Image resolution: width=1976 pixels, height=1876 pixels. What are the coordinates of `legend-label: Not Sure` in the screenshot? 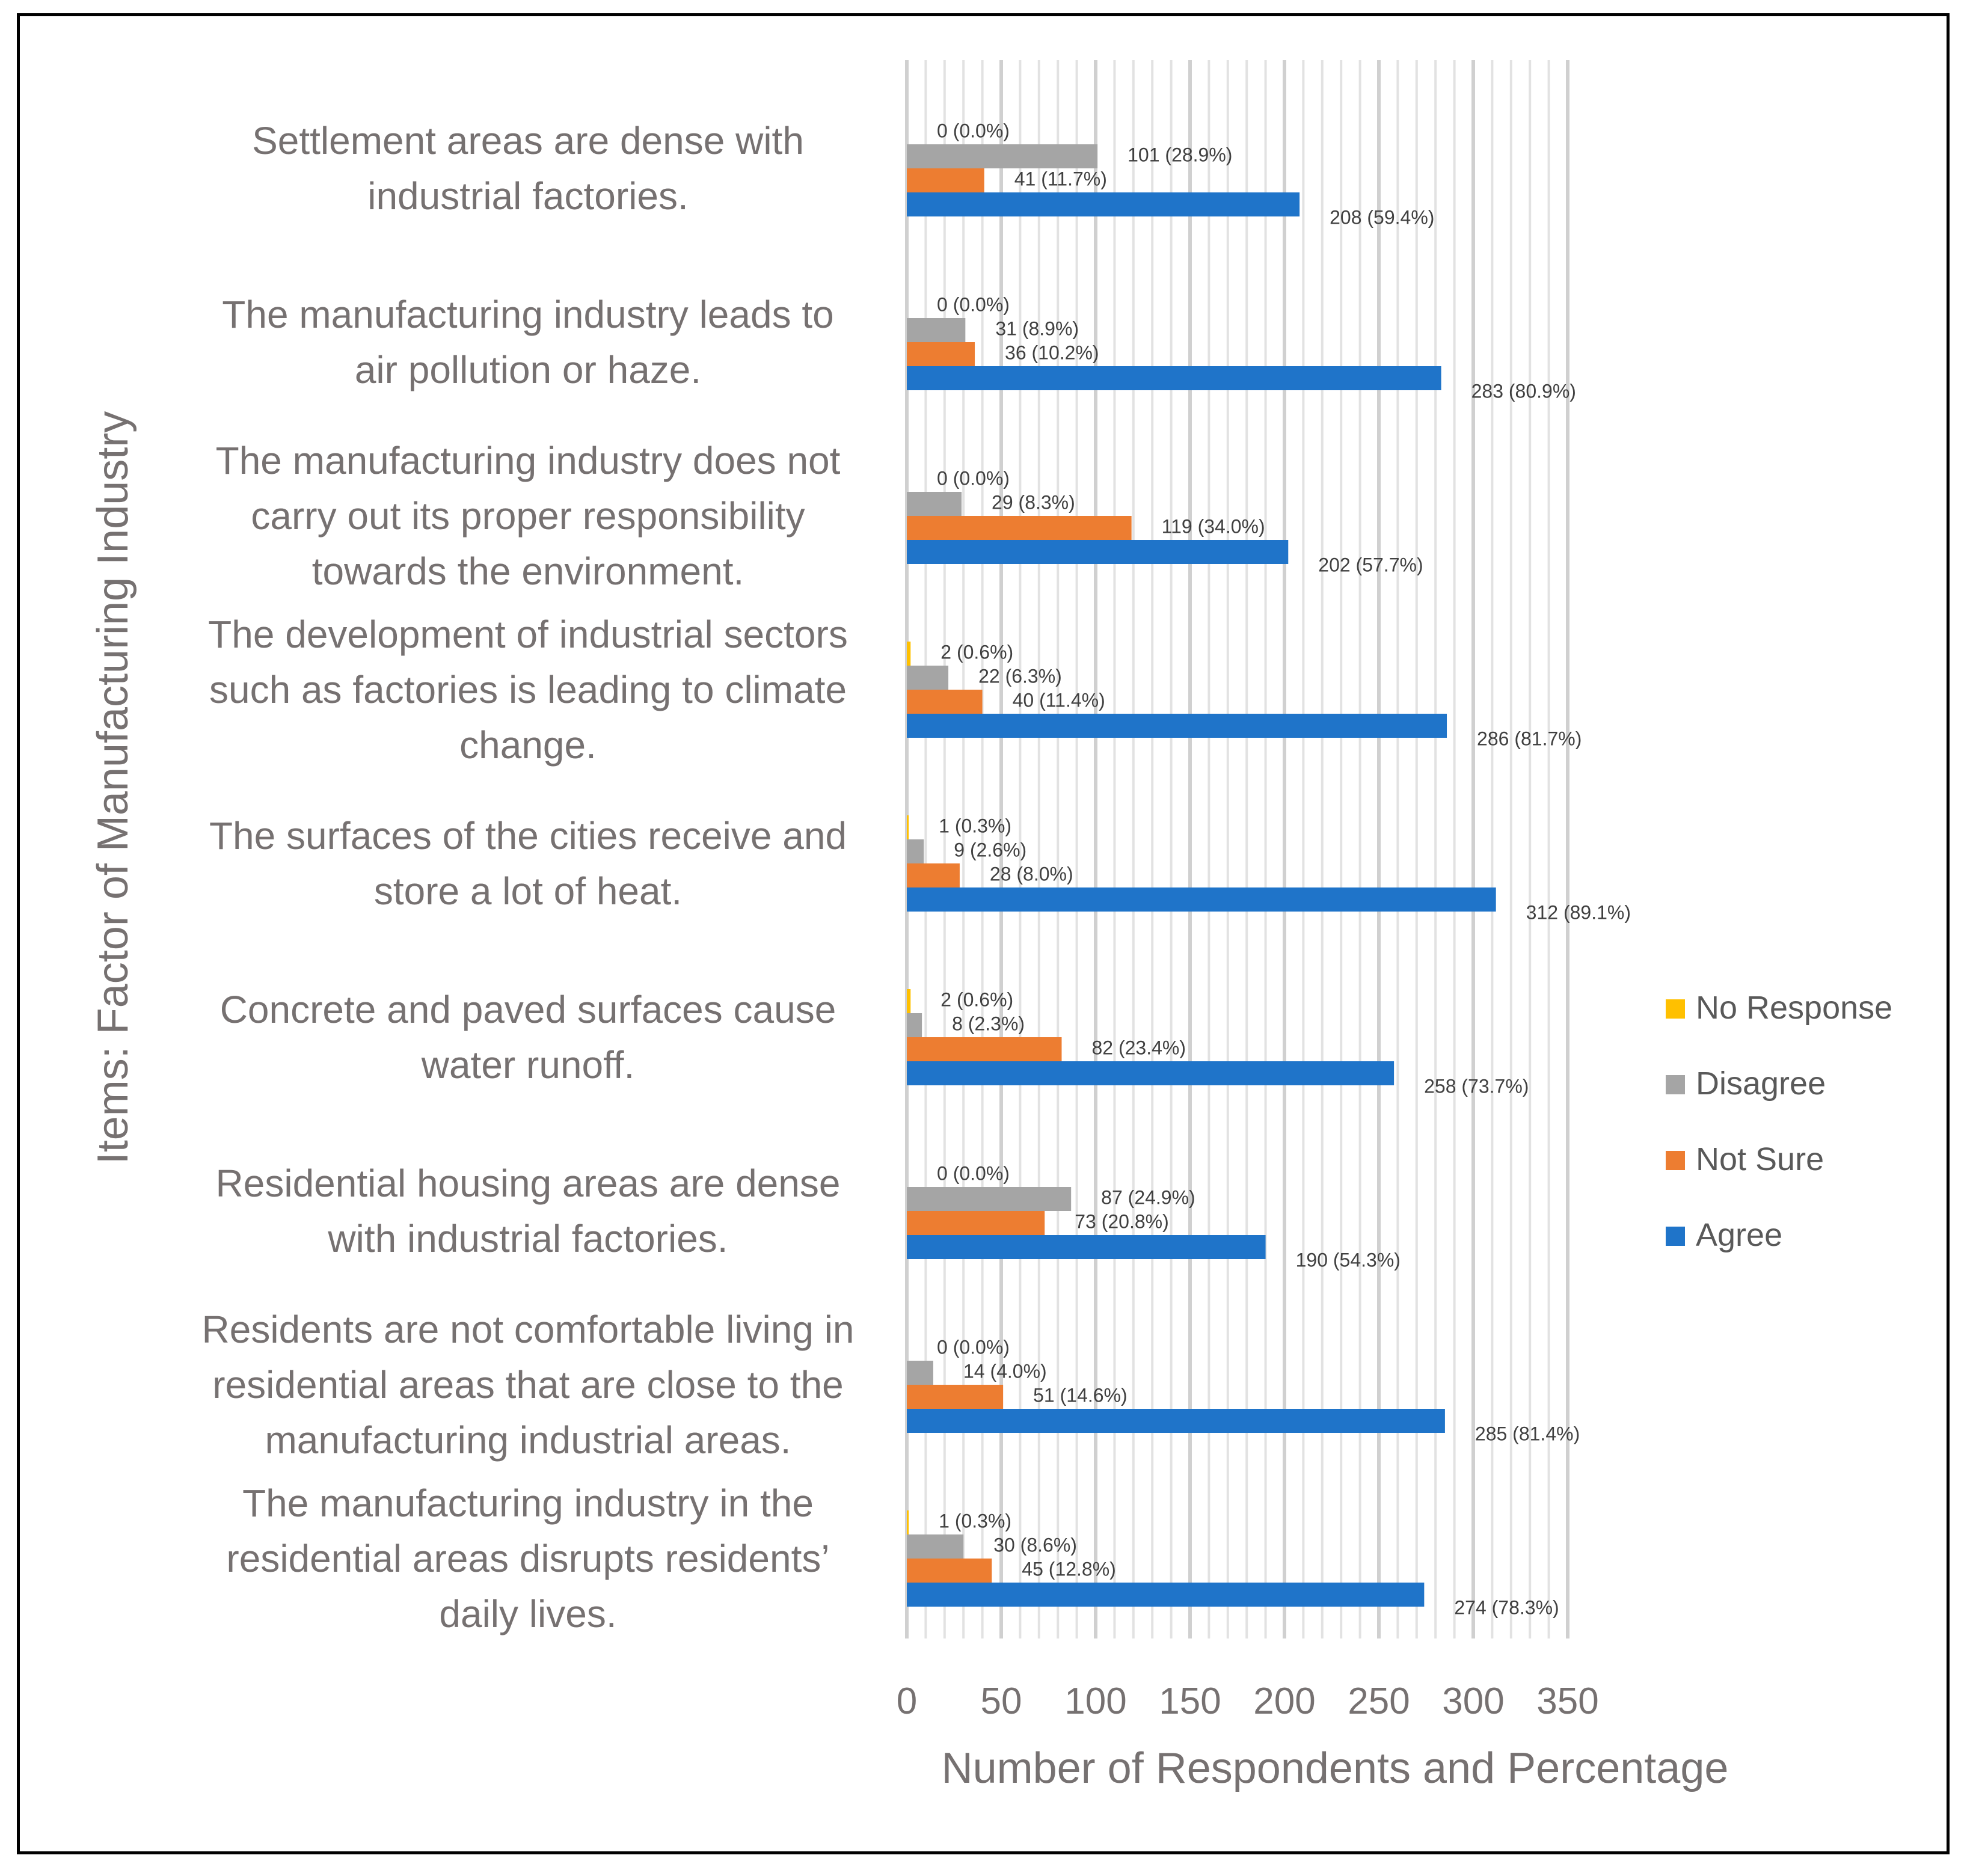 It's located at (1760, 1159).